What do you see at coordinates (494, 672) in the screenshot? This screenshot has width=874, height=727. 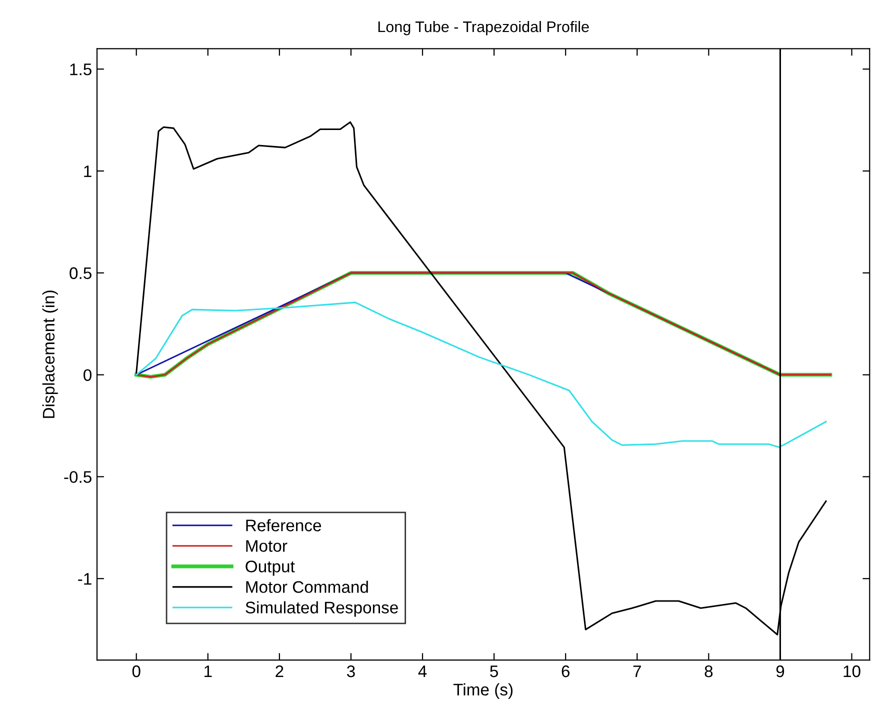 I see `x-tick-label: 5` at bounding box center [494, 672].